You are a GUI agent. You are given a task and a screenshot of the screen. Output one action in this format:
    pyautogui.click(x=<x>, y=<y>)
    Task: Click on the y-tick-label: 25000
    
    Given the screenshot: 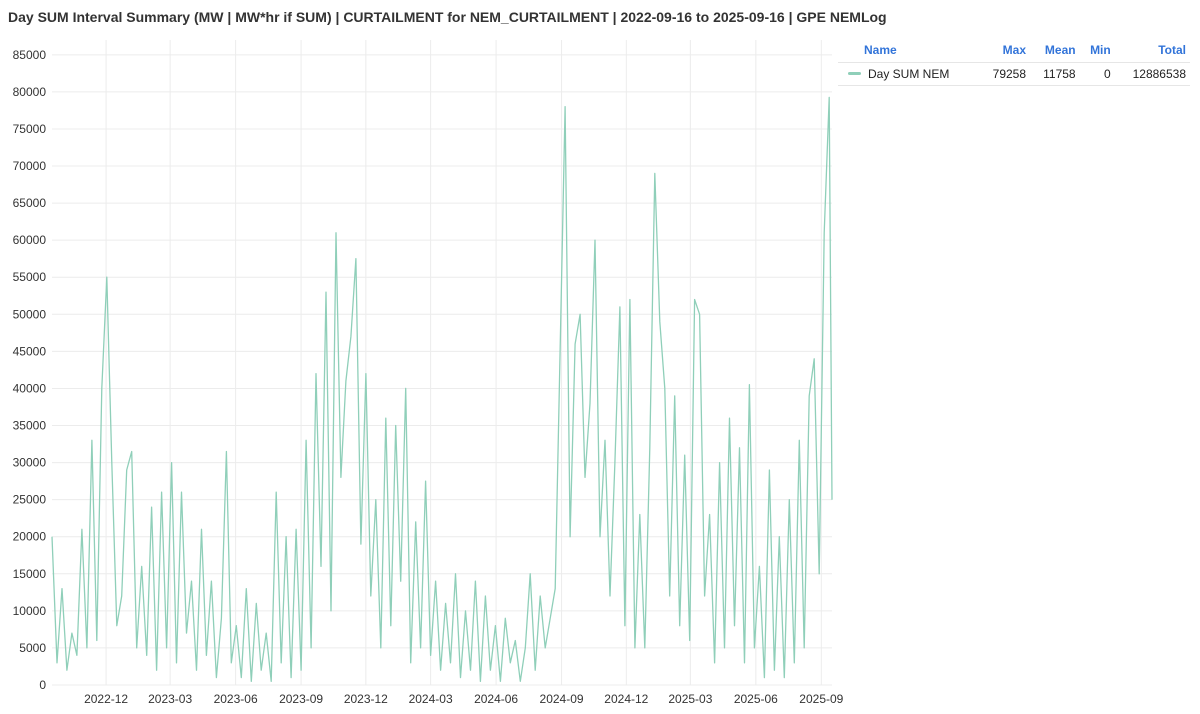 What is the action you would take?
    pyautogui.click(x=30, y=500)
    